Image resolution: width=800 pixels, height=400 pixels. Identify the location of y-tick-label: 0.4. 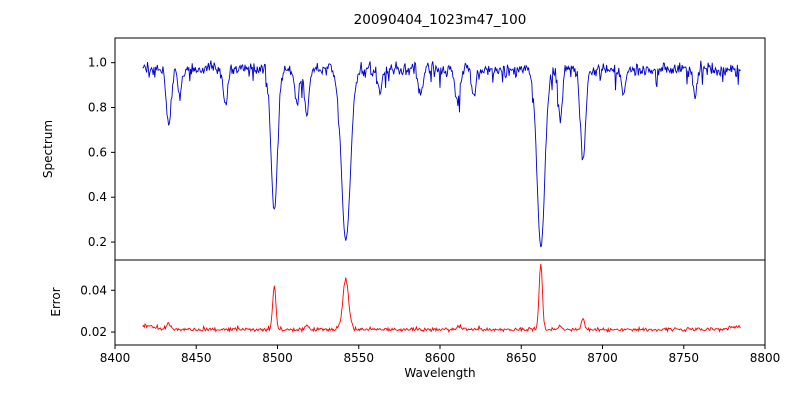
(97, 197).